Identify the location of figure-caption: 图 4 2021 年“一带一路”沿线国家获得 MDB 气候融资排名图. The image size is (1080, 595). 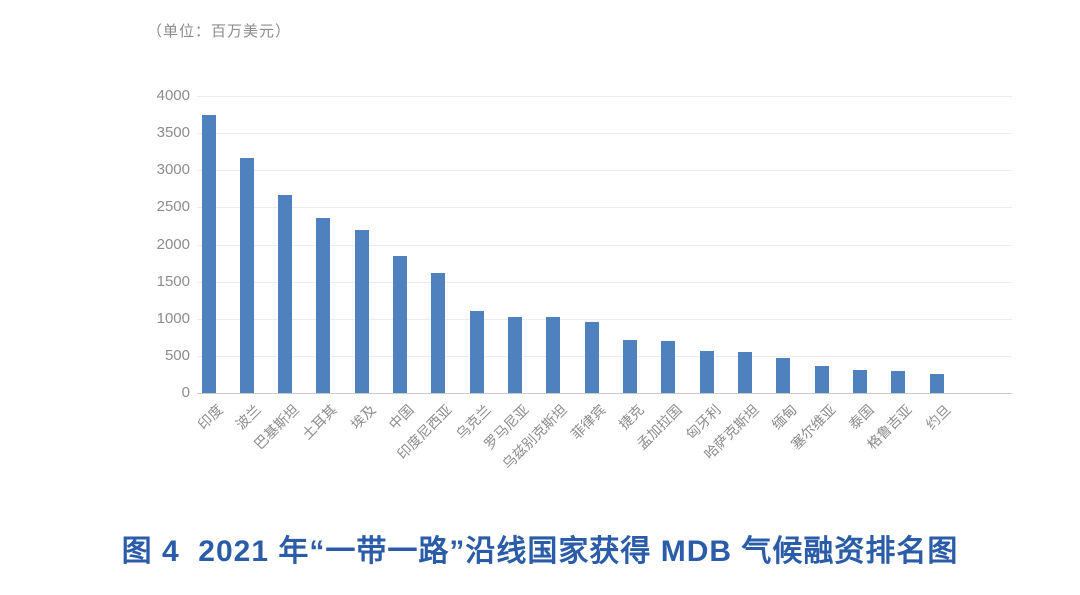
(540, 551).